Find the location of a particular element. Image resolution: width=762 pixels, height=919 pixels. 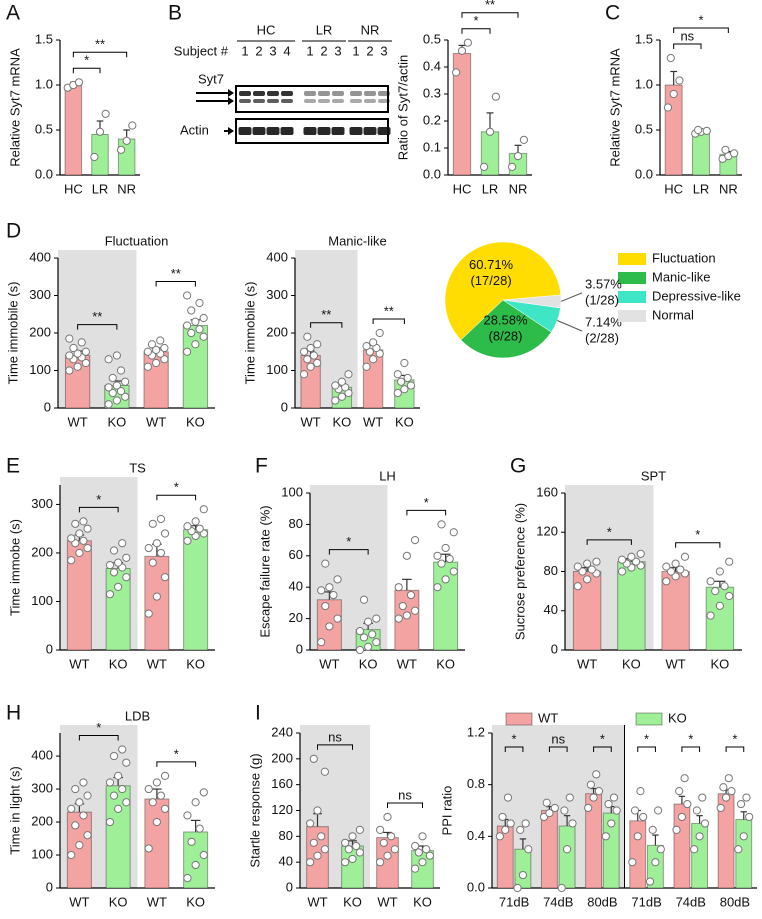

significance-label: ** is located at coordinates (326, 314).